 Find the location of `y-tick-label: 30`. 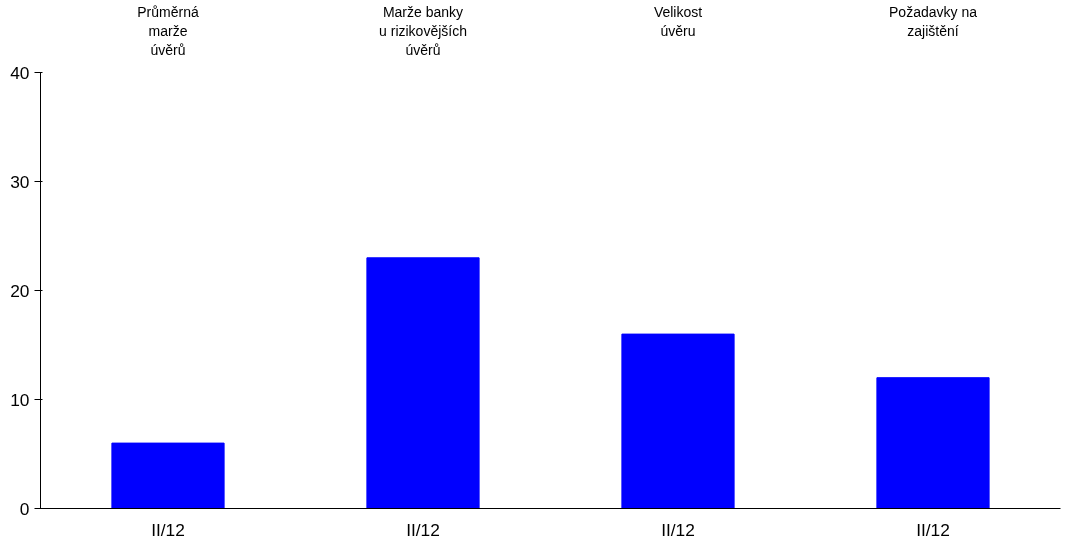

y-tick-label: 30 is located at coordinates (20, 181).